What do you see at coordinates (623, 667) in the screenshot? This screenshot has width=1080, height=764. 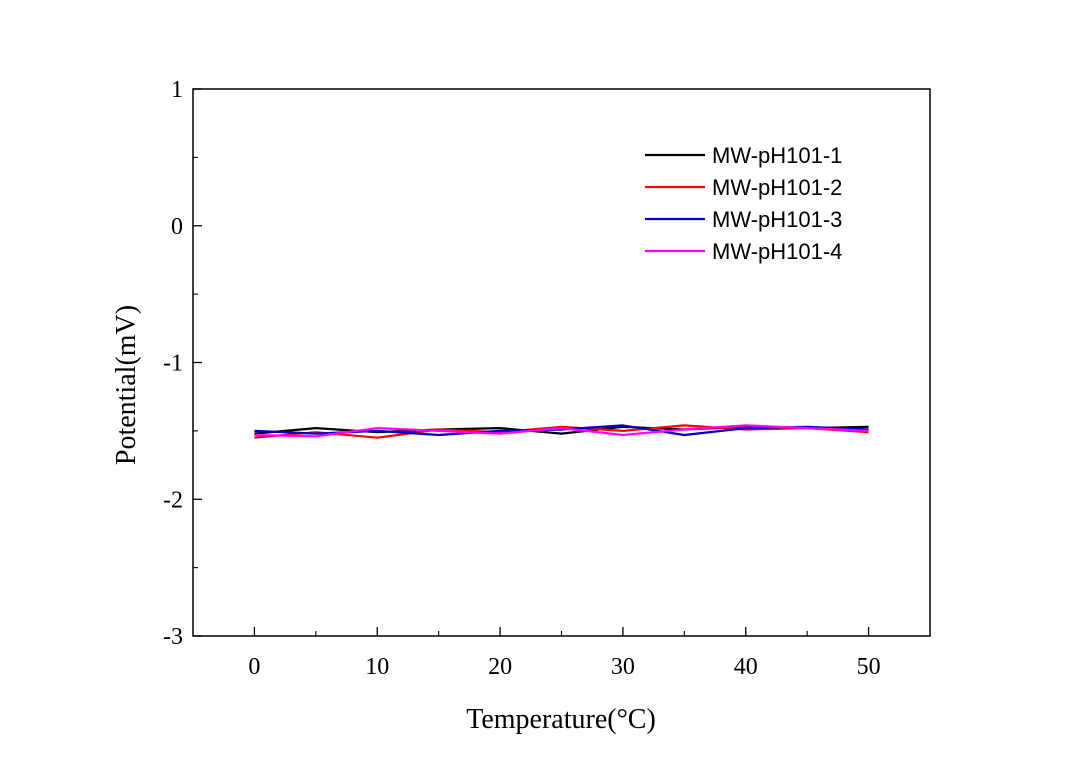 I see `x-tick-label: 30` at bounding box center [623, 667].